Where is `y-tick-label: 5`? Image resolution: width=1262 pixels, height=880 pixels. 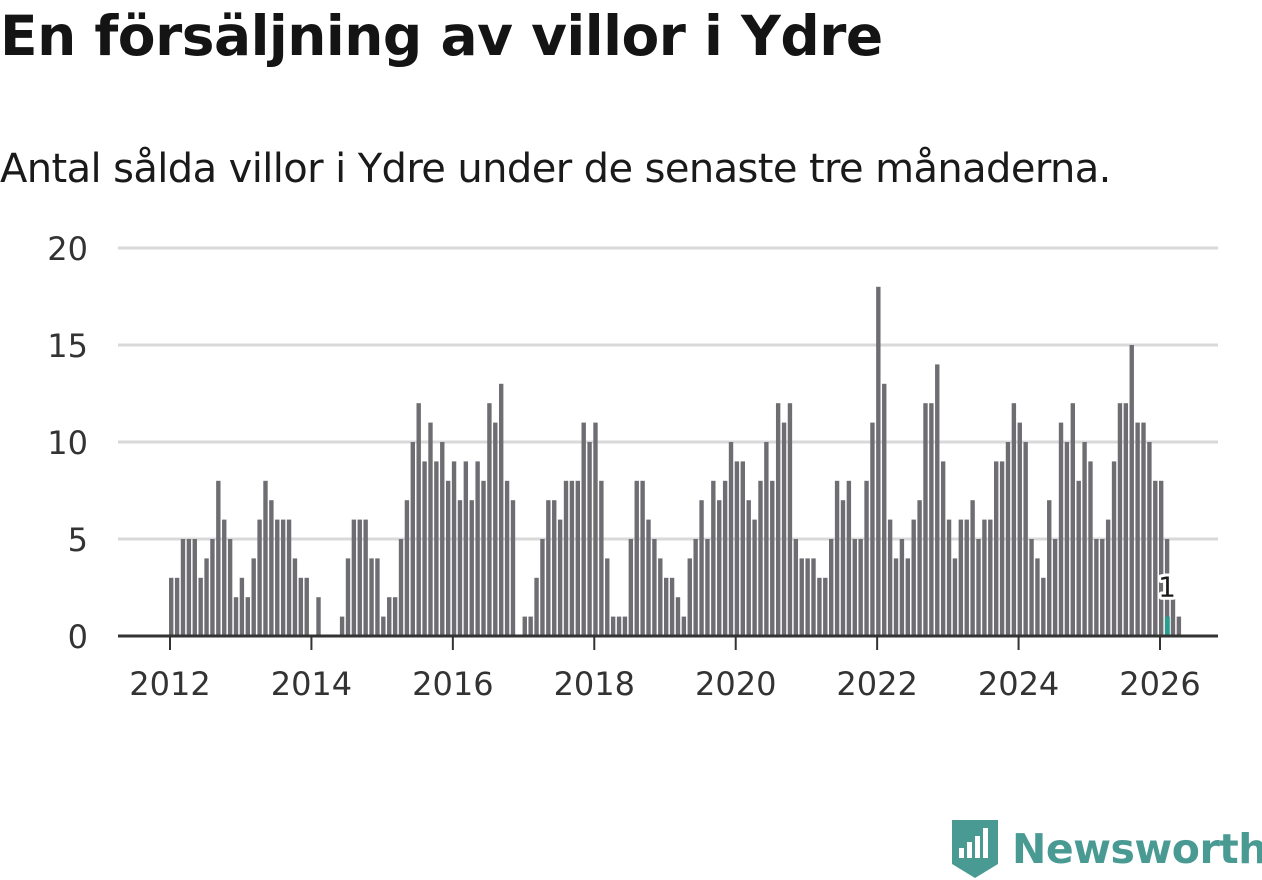 y-tick-label: 5 is located at coordinates (78, 540).